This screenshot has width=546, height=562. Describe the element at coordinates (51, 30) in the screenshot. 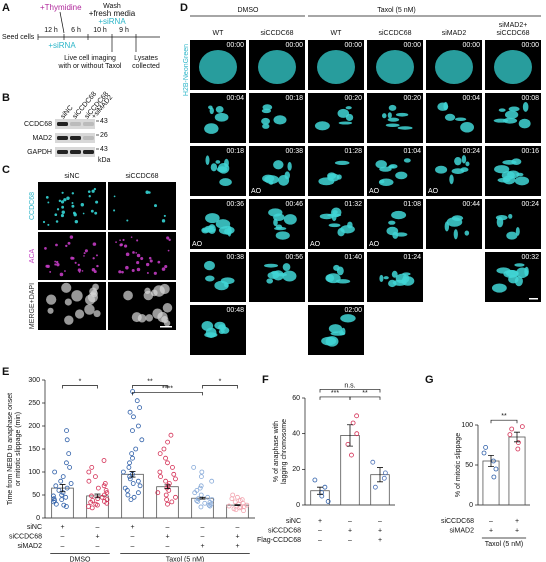

I see `duration: 12 h` at that location.